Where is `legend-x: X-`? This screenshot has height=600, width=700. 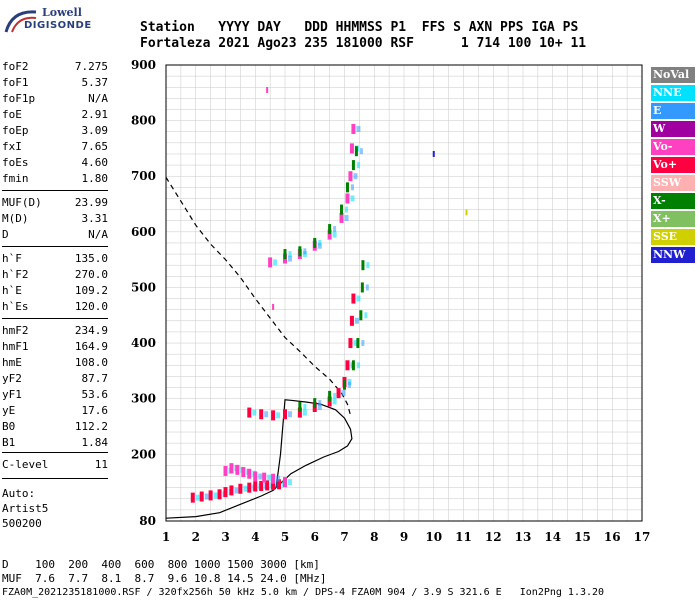
legend-x: X- is located at coordinates (673, 201).